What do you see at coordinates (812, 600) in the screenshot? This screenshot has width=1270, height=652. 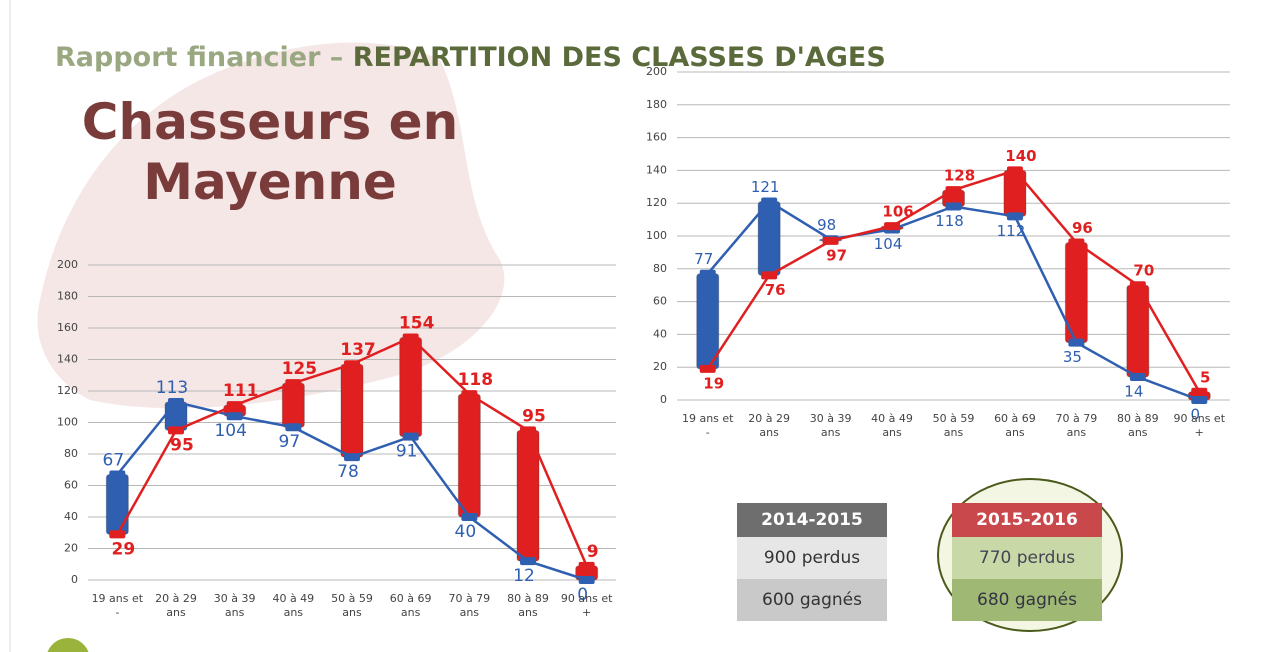 I see `table-row: 600 gagnés` at bounding box center [812, 600].